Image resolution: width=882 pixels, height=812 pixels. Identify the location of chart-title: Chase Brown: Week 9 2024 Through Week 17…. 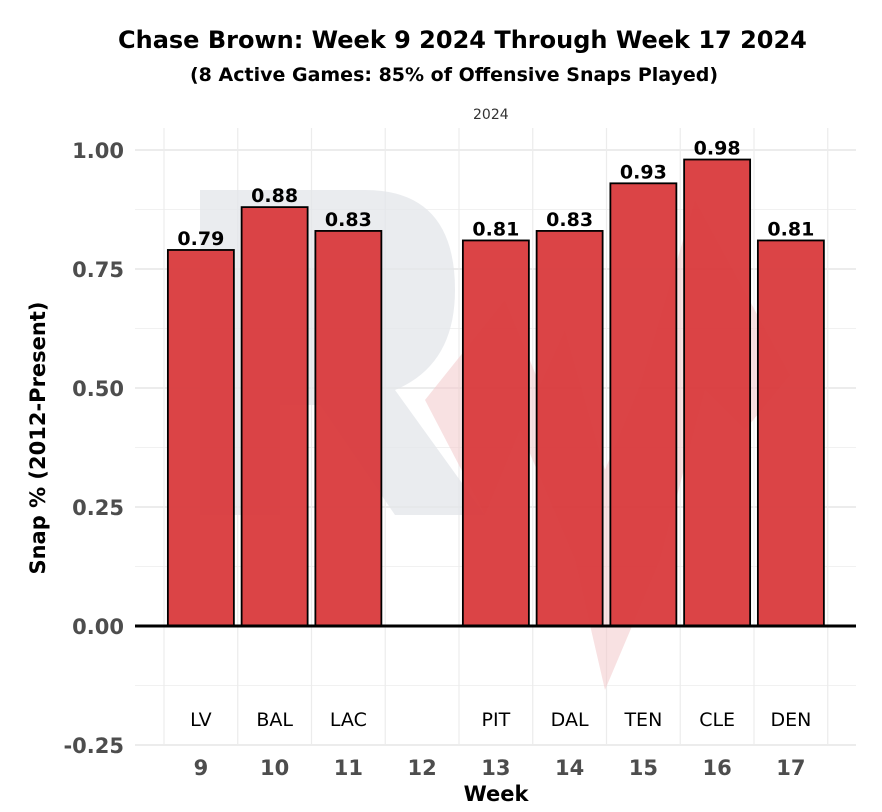
(462, 40).